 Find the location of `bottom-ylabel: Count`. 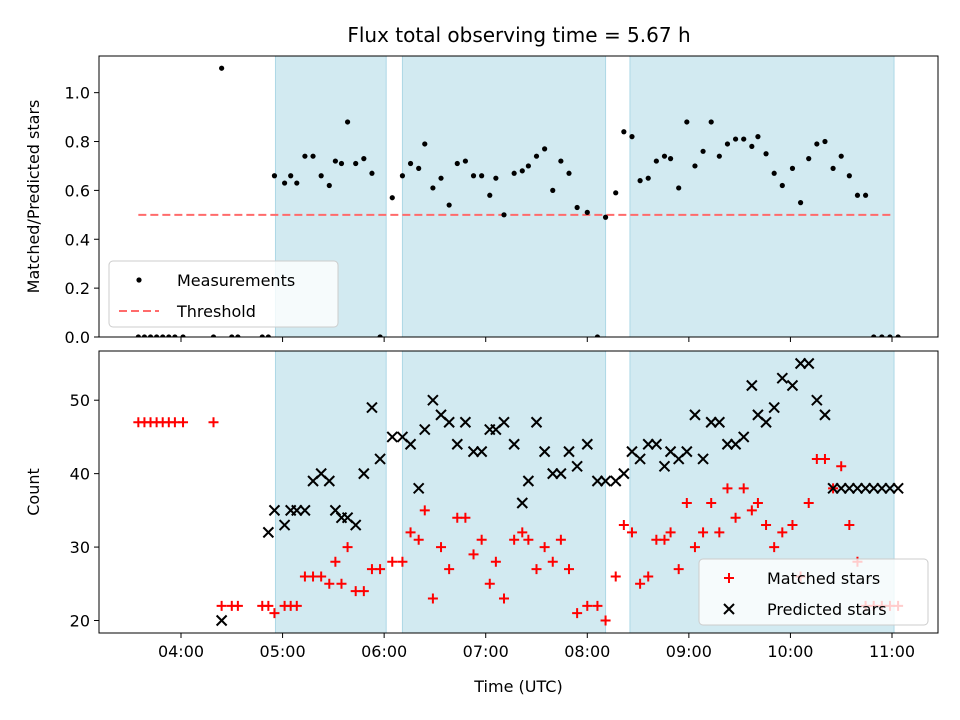

bottom-ylabel: Count is located at coordinates (33, 492).